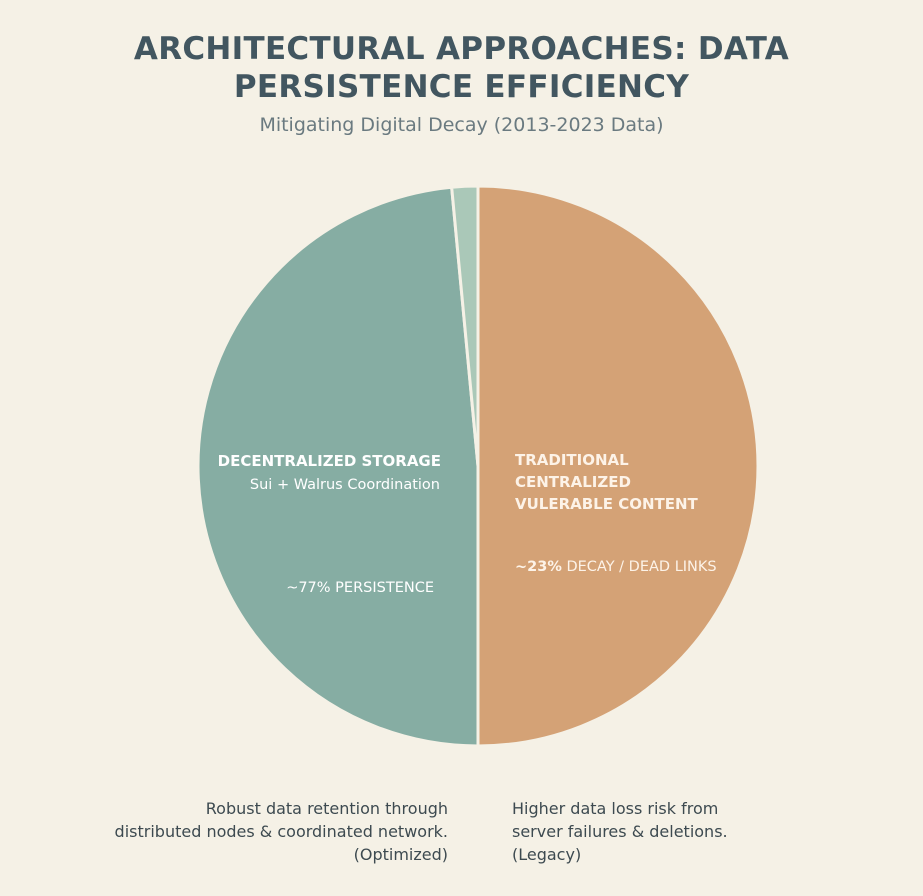  What do you see at coordinates (326, 808) in the screenshot?
I see `caption-left-line-1: Robust data retention through` at bounding box center [326, 808].